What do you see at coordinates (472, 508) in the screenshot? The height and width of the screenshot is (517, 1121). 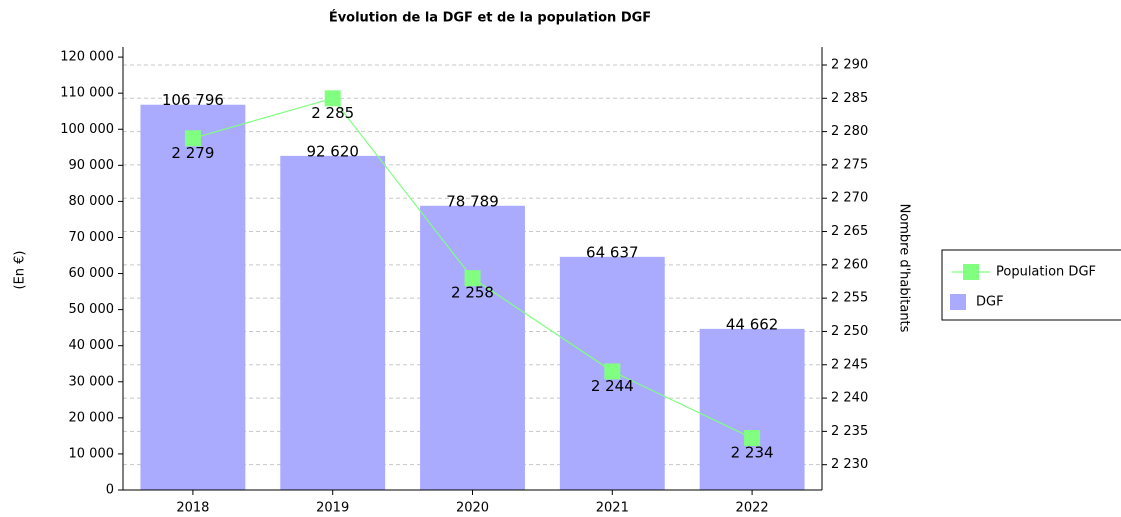 I see `x-tick-label: 2020` at bounding box center [472, 508].